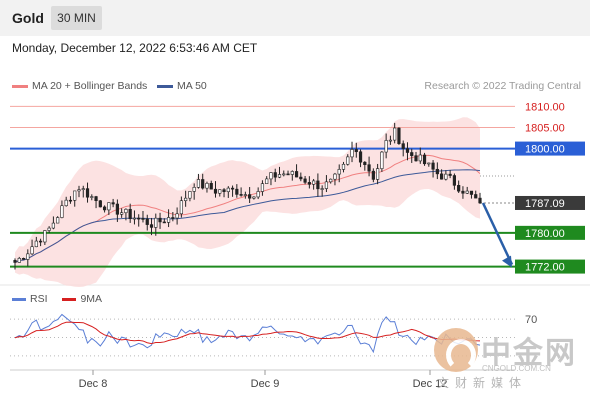  Describe the element at coordinates (76, 18) in the screenshot. I see `timeframe-button: 30 MIN` at that location.